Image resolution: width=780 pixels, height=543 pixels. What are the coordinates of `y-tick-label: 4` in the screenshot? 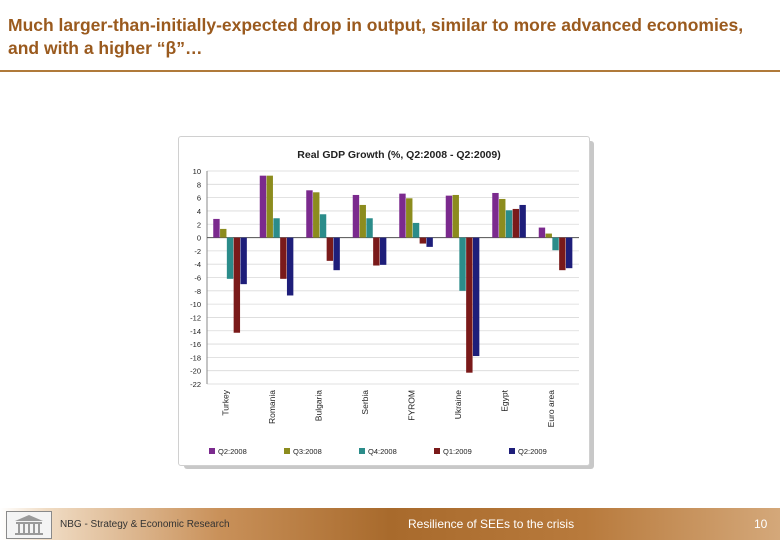 It's located at (199, 211).